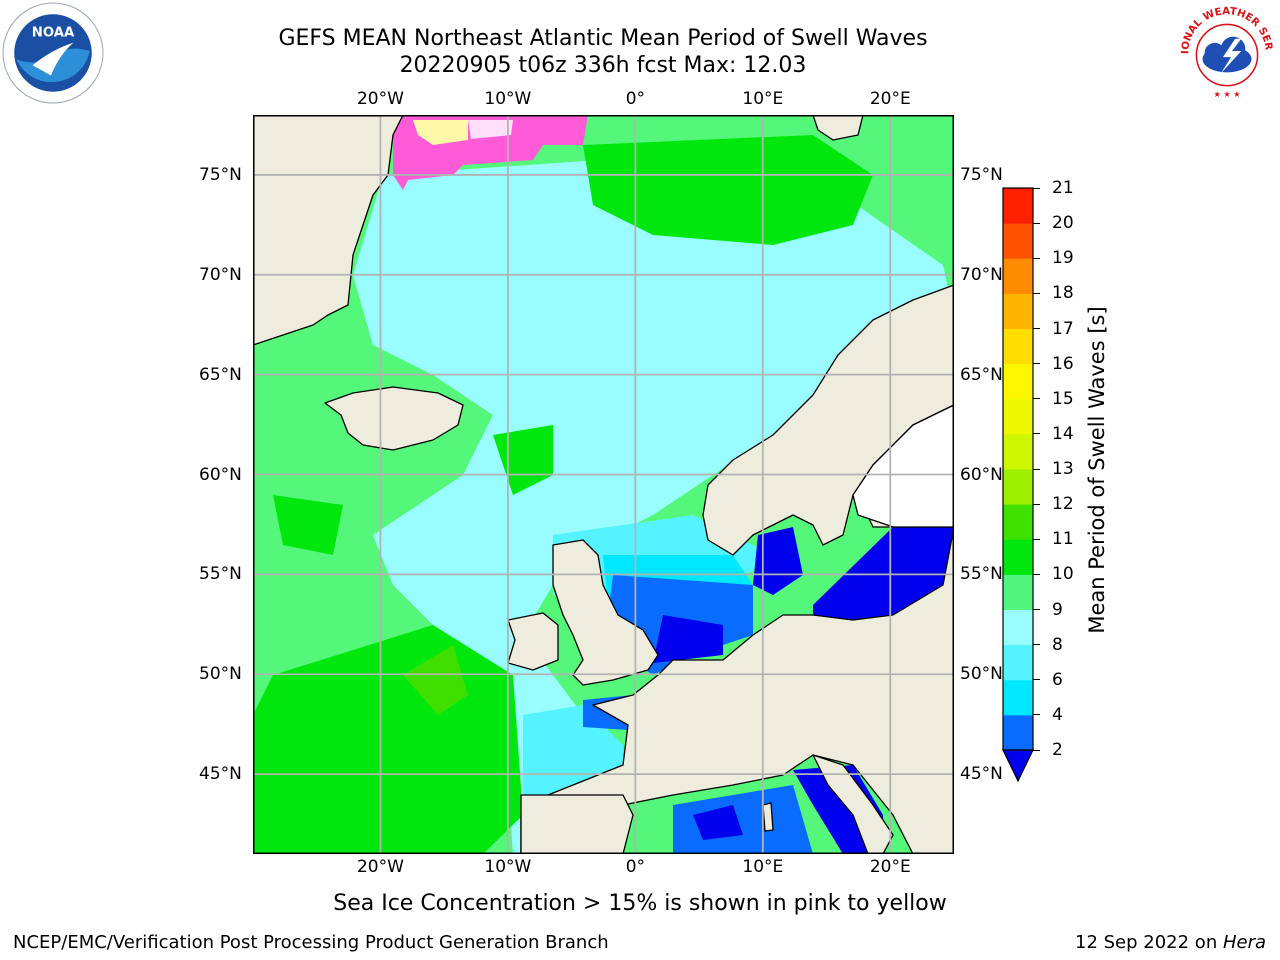 This screenshot has width=1280, height=960. Describe the element at coordinates (853, 804) in the screenshot. I see `italy-land` at that location.